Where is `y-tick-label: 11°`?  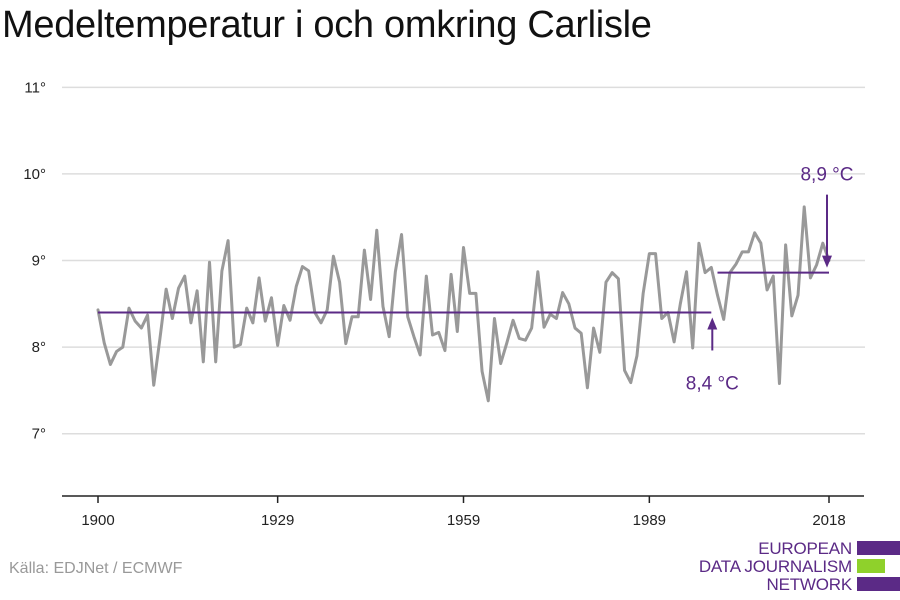
y-tick-label: 11° is located at coordinates (35, 87).